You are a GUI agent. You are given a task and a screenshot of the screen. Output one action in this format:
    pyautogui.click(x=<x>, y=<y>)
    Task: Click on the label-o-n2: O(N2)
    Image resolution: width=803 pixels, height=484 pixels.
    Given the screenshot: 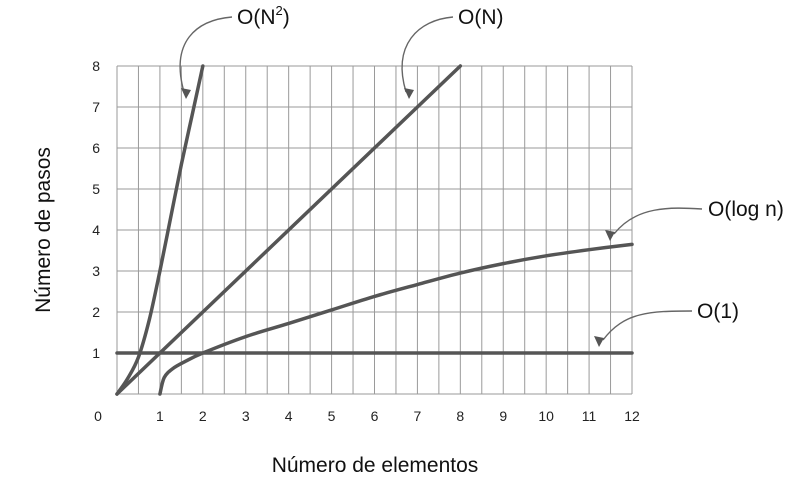 What is the action you would take?
    pyautogui.click(x=263, y=16)
    